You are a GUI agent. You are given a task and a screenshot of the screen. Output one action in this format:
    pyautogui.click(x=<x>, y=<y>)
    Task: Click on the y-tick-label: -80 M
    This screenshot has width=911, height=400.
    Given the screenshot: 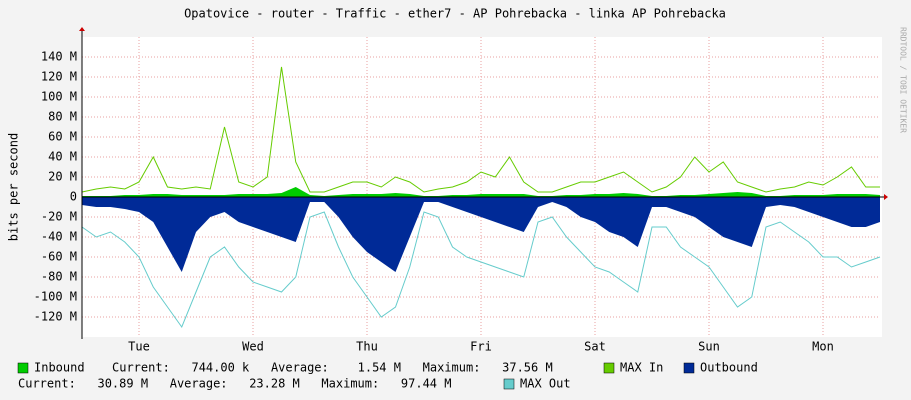 What is the action you would take?
    pyautogui.click(x=59, y=277)
    